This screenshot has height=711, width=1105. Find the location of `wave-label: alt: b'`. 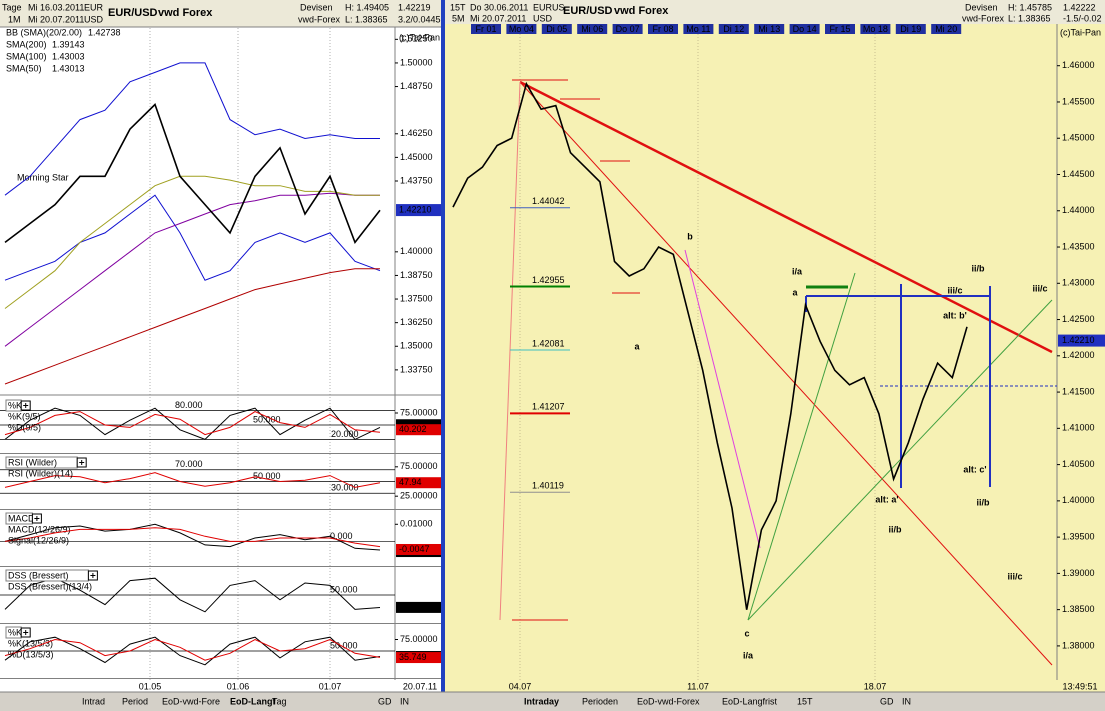

wave-label: alt: b' is located at coordinates (955, 315).